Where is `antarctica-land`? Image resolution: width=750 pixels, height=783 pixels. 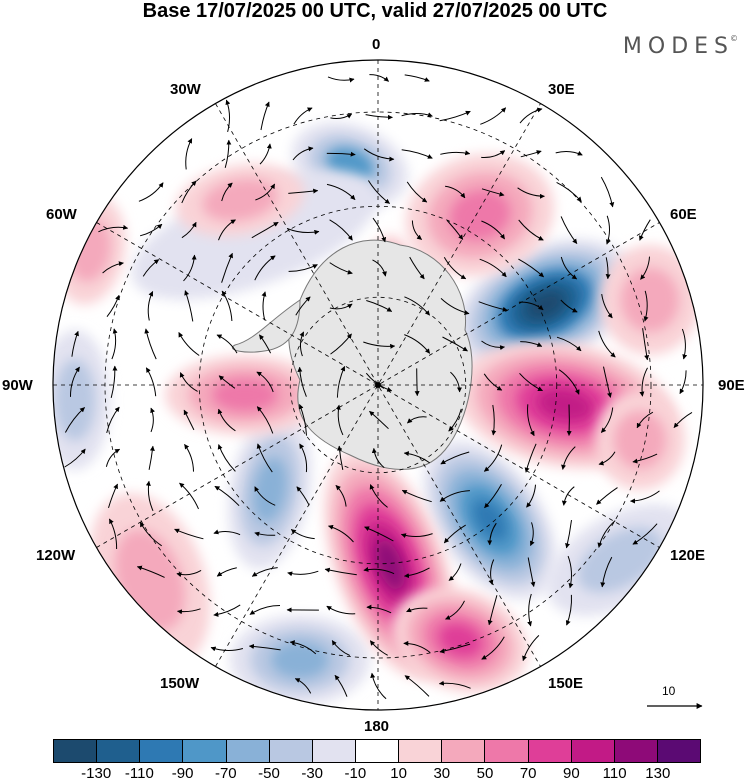
antarctica-land is located at coordinates (352, 354).